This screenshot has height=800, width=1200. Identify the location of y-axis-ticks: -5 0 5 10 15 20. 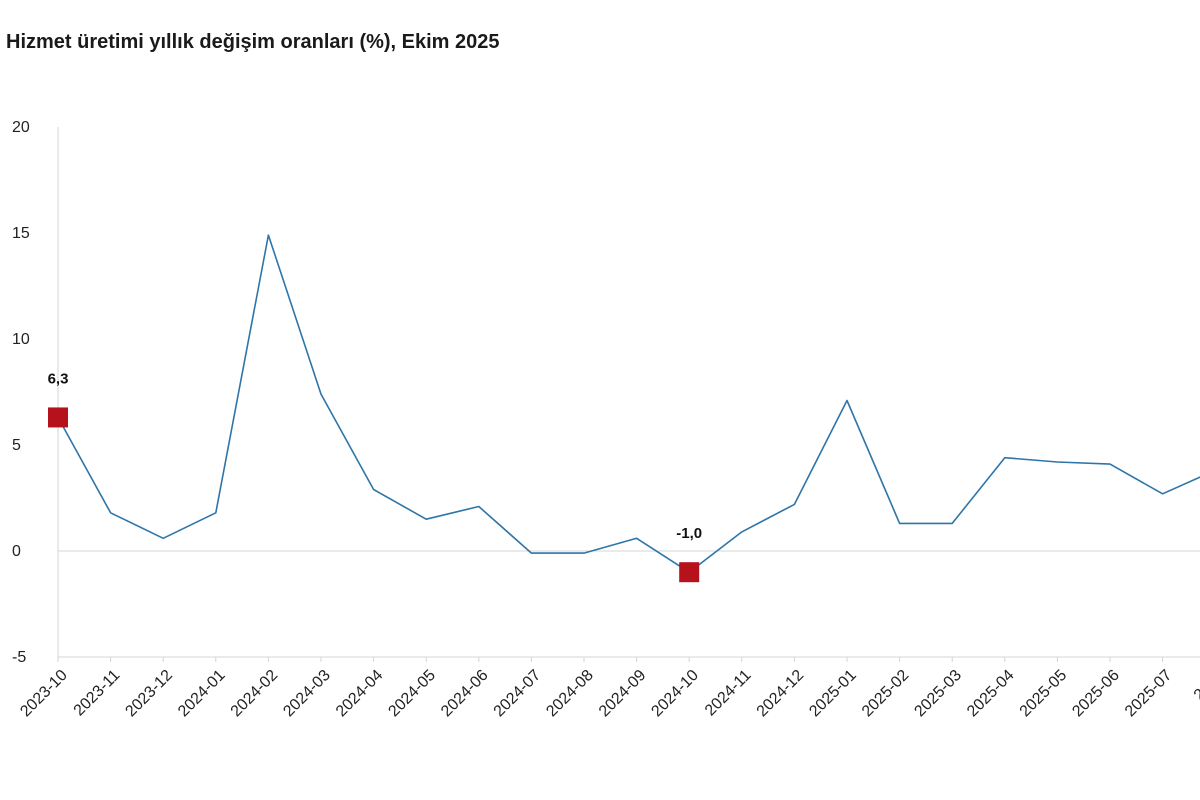
(21, 392).